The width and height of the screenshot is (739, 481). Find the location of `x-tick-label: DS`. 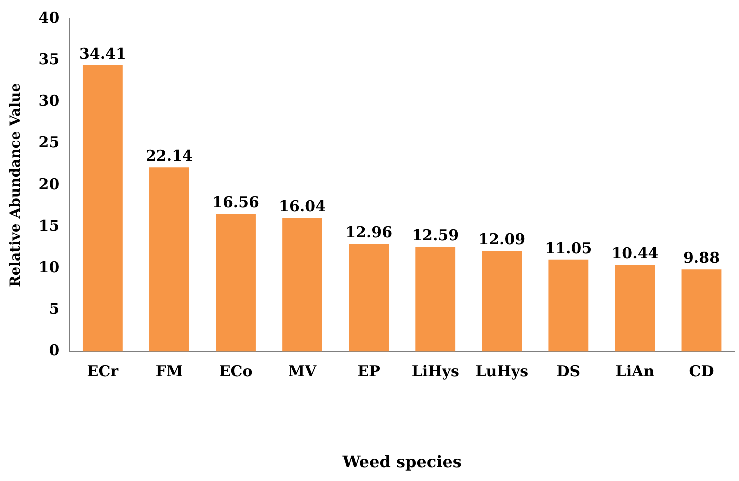

x-tick-label: DS is located at coordinates (568, 371).